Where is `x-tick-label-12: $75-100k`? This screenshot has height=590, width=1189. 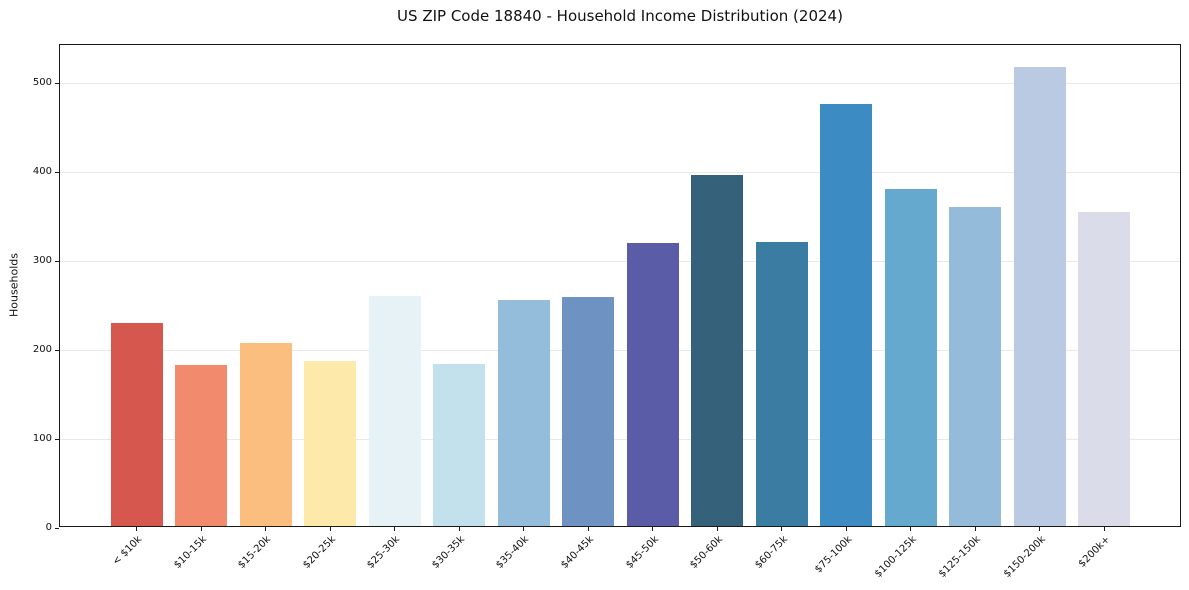 x-tick-label-12: $75-100k is located at coordinates (833, 555).